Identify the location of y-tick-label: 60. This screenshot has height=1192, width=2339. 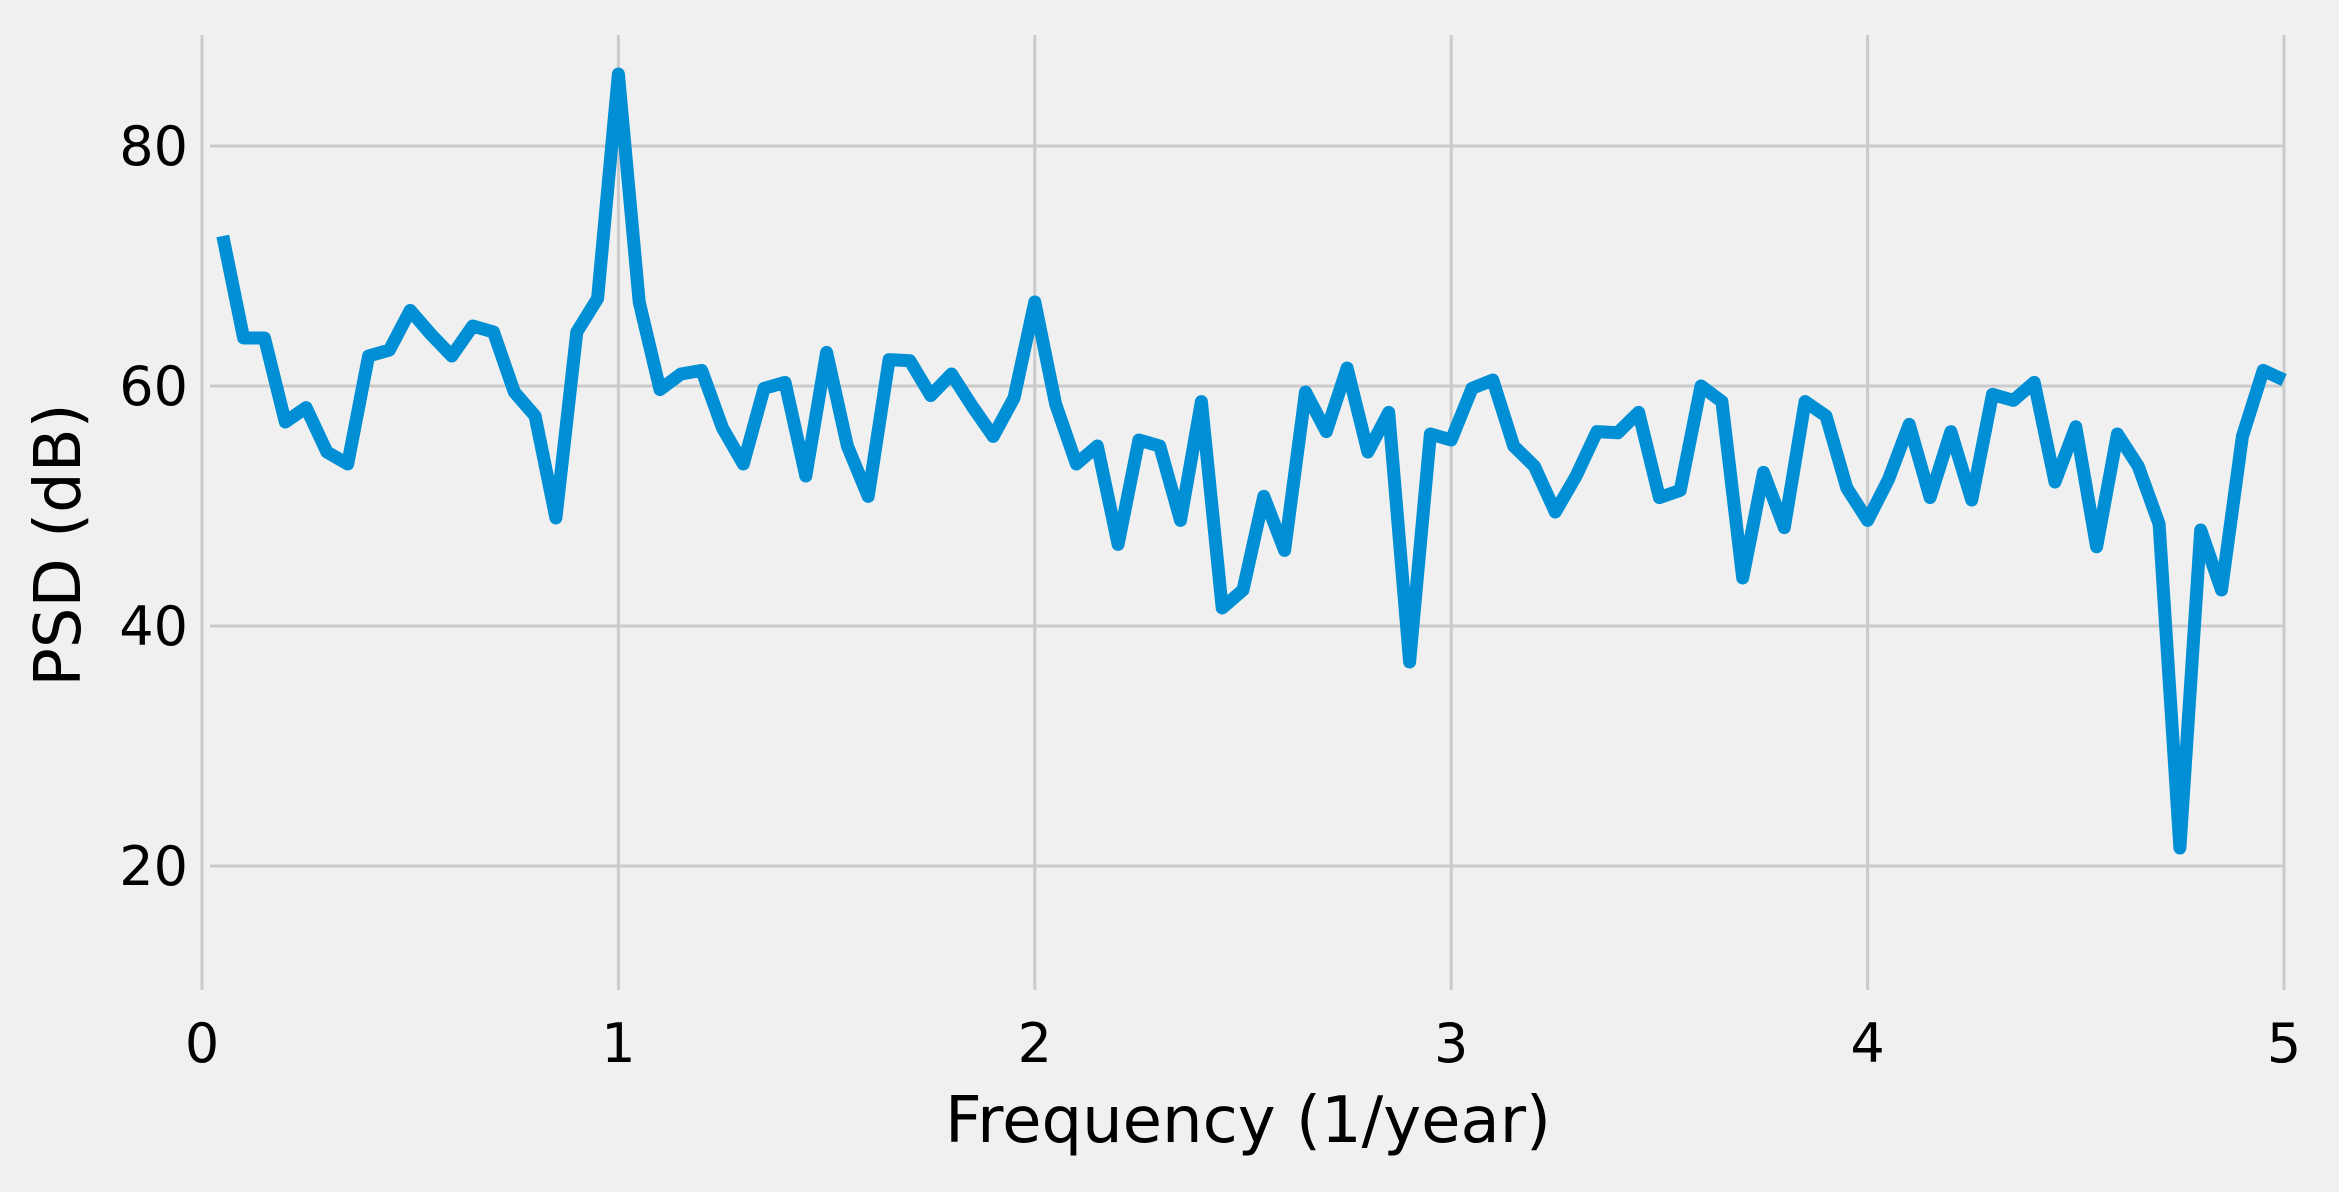
(153, 386).